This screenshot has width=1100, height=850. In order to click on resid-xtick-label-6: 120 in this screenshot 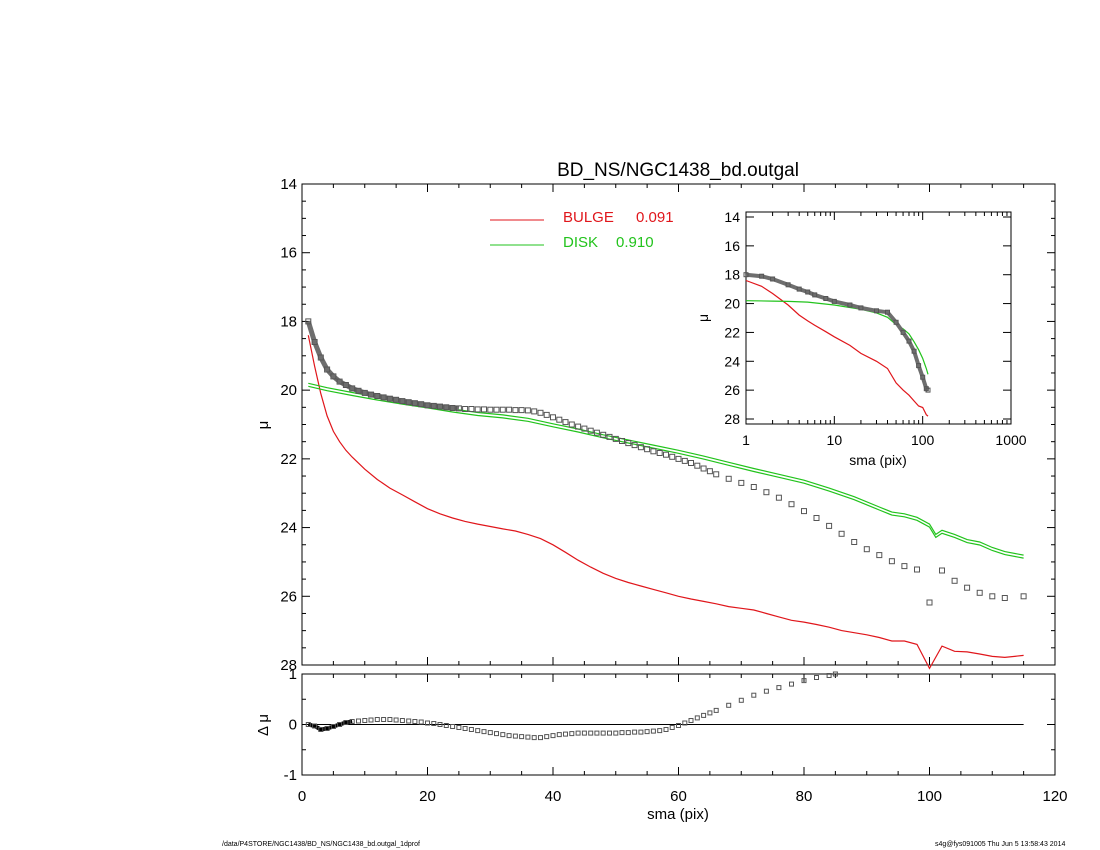, I will do `click(1054, 796)`.